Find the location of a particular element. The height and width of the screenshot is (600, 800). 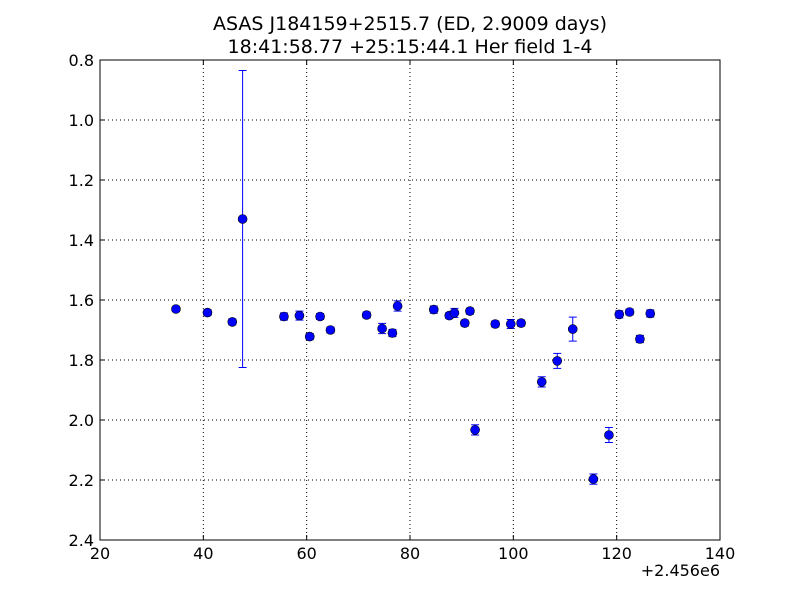

x-tick-label: 80 is located at coordinates (410, 553).